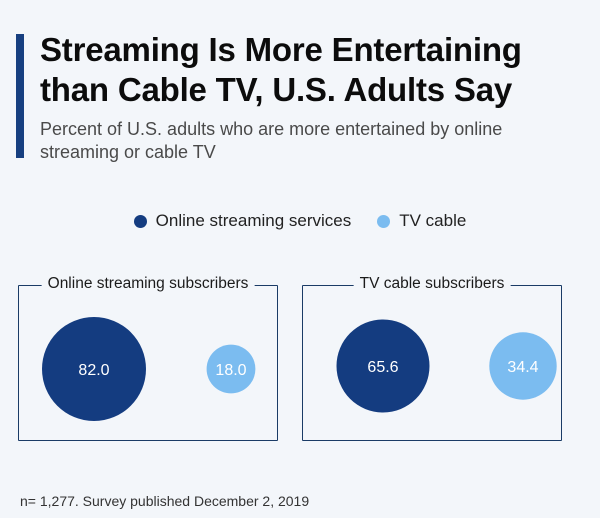 This screenshot has height=518, width=600. I want to click on bubbles-streaming-subscribers: 82.0 18.0, so click(149, 369).